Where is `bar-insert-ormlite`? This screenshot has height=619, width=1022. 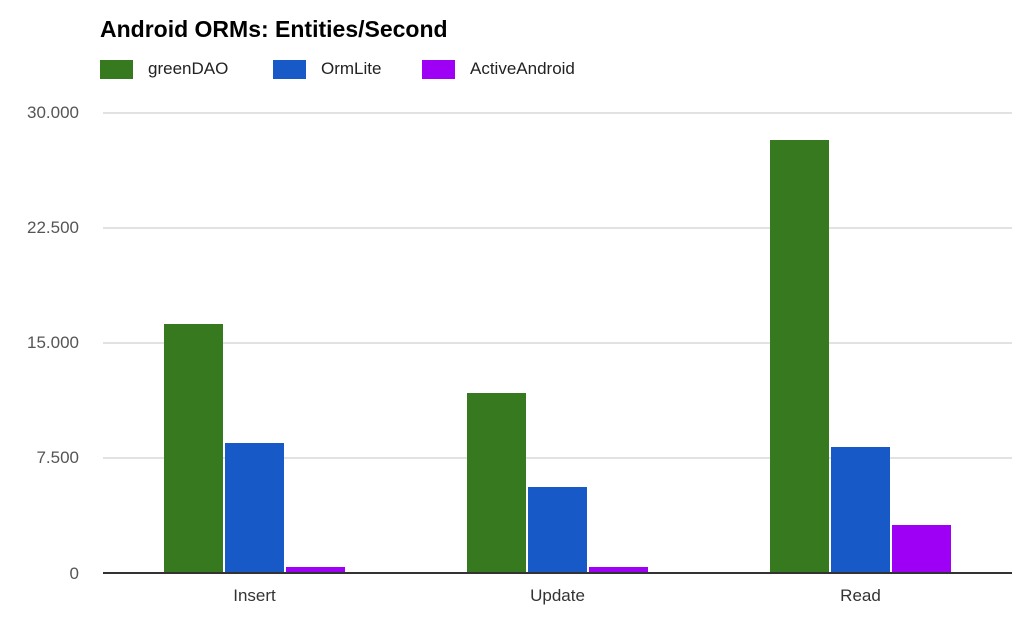 bar-insert-ormlite is located at coordinates (254, 507).